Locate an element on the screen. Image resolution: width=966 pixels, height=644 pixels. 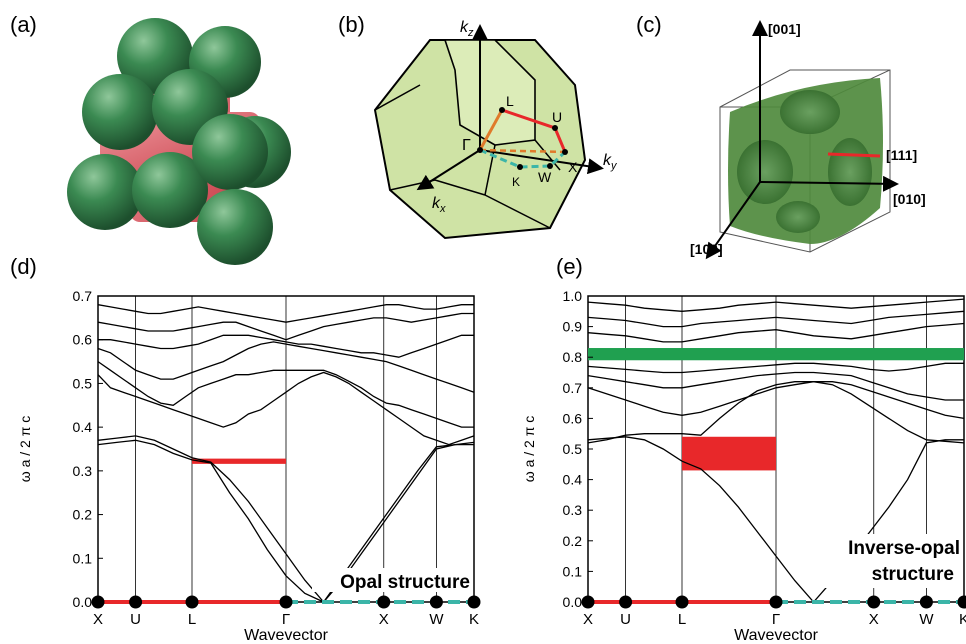
bz-point-k: K is located at coordinates (516, 182).